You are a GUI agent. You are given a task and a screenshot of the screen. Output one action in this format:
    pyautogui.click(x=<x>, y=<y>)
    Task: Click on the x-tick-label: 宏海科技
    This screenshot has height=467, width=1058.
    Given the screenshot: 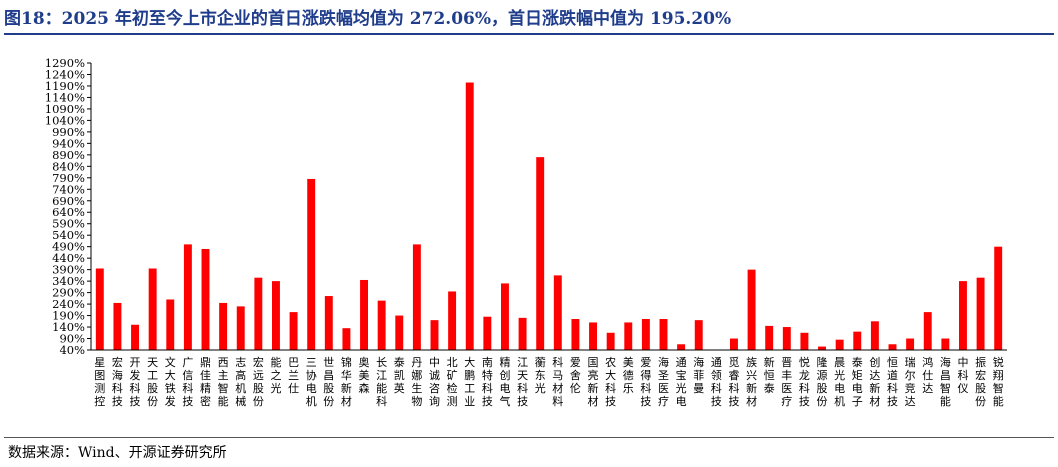 What is the action you would take?
    pyautogui.click(x=117, y=381)
    